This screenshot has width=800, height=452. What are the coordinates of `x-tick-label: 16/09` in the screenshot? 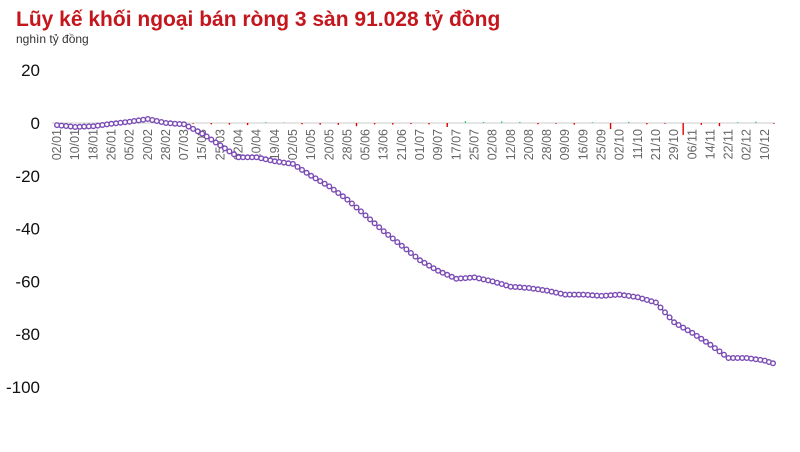 It's located at (583, 144).